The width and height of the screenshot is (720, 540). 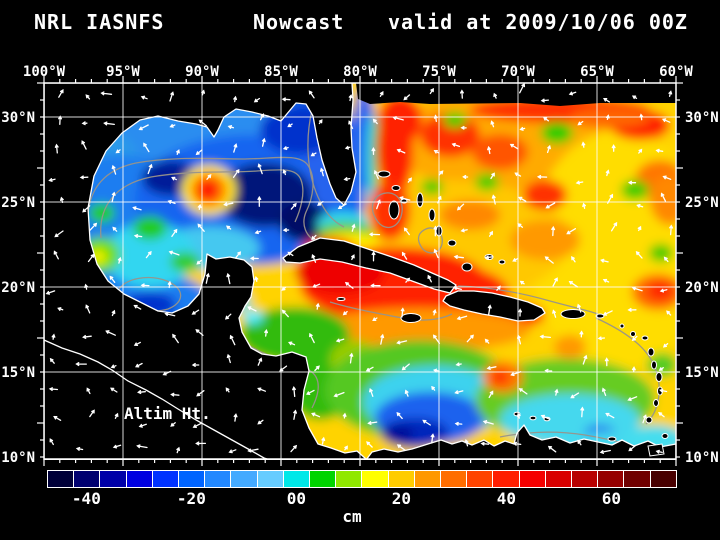 What do you see at coordinates (157, 399) in the screenshot?
I see `pacific-coastline` at bounding box center [157, 399].